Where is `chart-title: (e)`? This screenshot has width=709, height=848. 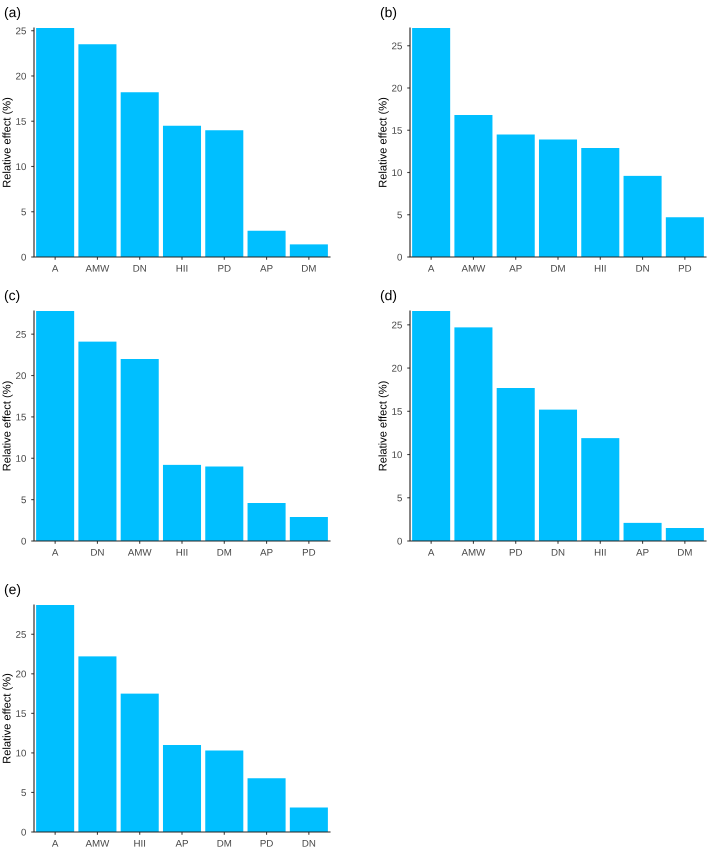 chart-title: (e) is located at coordinates (12, 590).